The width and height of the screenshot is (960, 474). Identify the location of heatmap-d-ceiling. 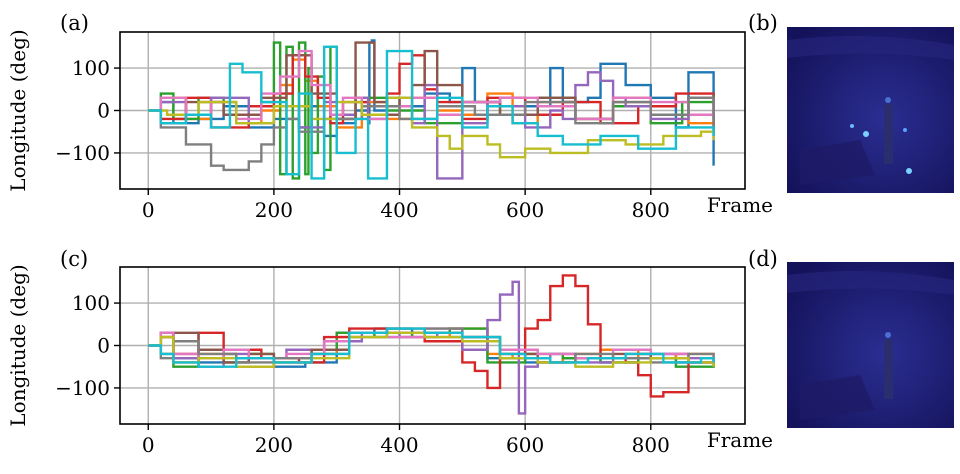
(870, 283).